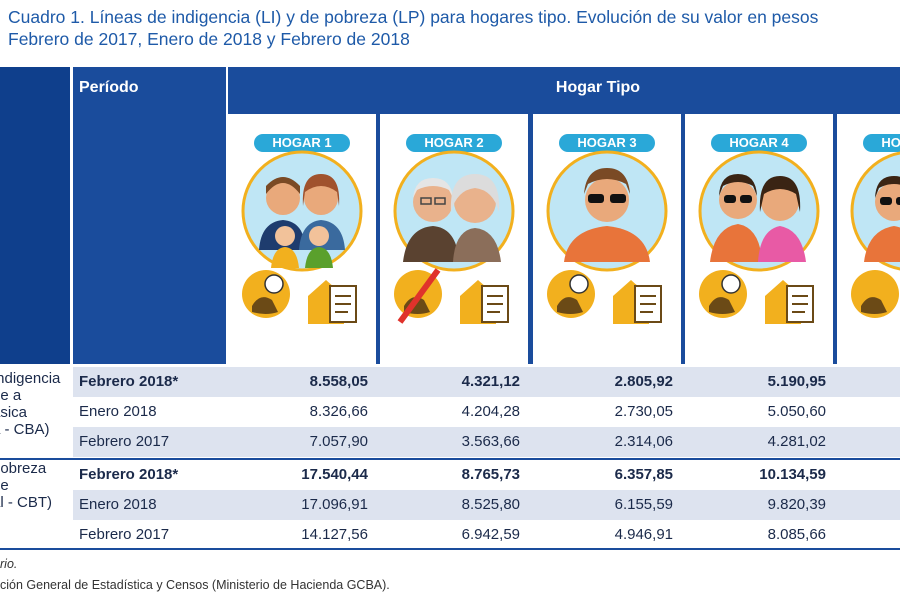 The height and width of the screenshot is (600, 900). I want to click on hogar-card-1: HOGAR 1, so click(302, 239).